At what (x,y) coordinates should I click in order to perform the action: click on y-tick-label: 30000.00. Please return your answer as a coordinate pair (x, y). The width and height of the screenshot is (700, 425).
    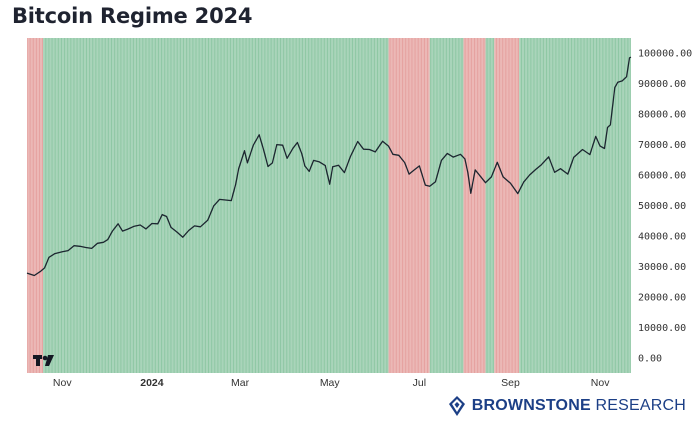
    Looking at the image, I should click on (662, 267).